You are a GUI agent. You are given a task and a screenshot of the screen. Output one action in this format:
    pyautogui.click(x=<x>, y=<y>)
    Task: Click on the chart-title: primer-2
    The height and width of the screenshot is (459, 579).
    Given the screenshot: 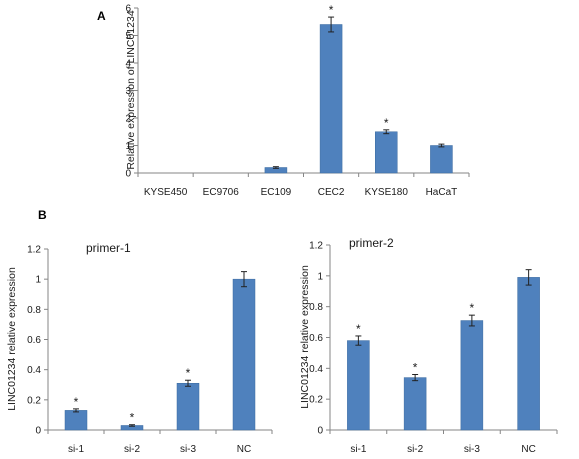 What is the action you would take?
    pyautogui.click(x=371, y=243)
    